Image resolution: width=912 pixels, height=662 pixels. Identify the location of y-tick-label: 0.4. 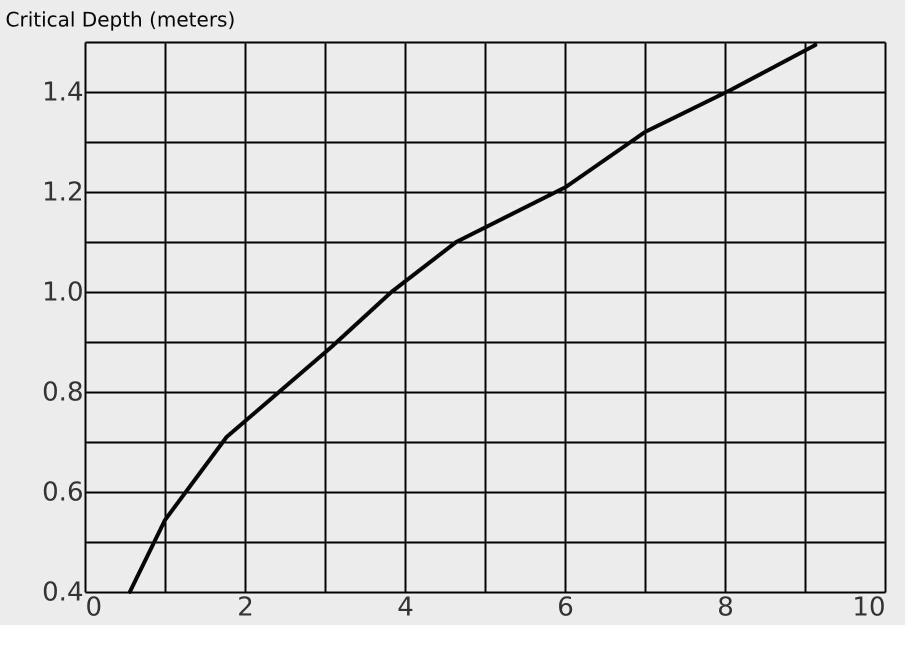
(63, 593).